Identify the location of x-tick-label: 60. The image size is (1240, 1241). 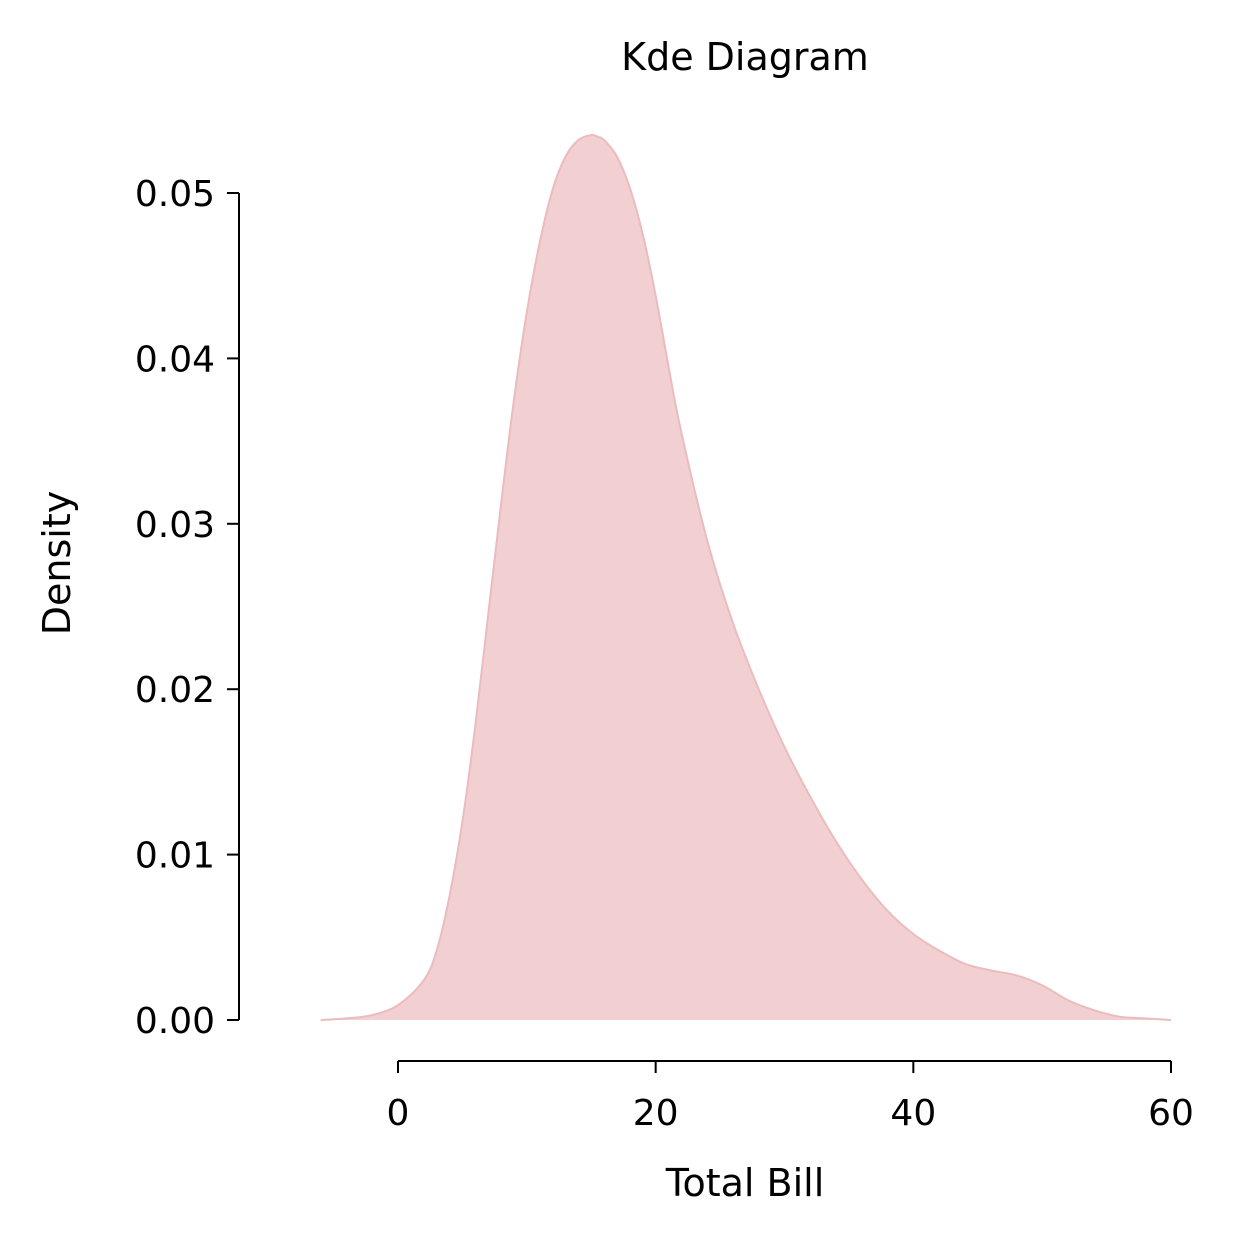
(1171, 1113).